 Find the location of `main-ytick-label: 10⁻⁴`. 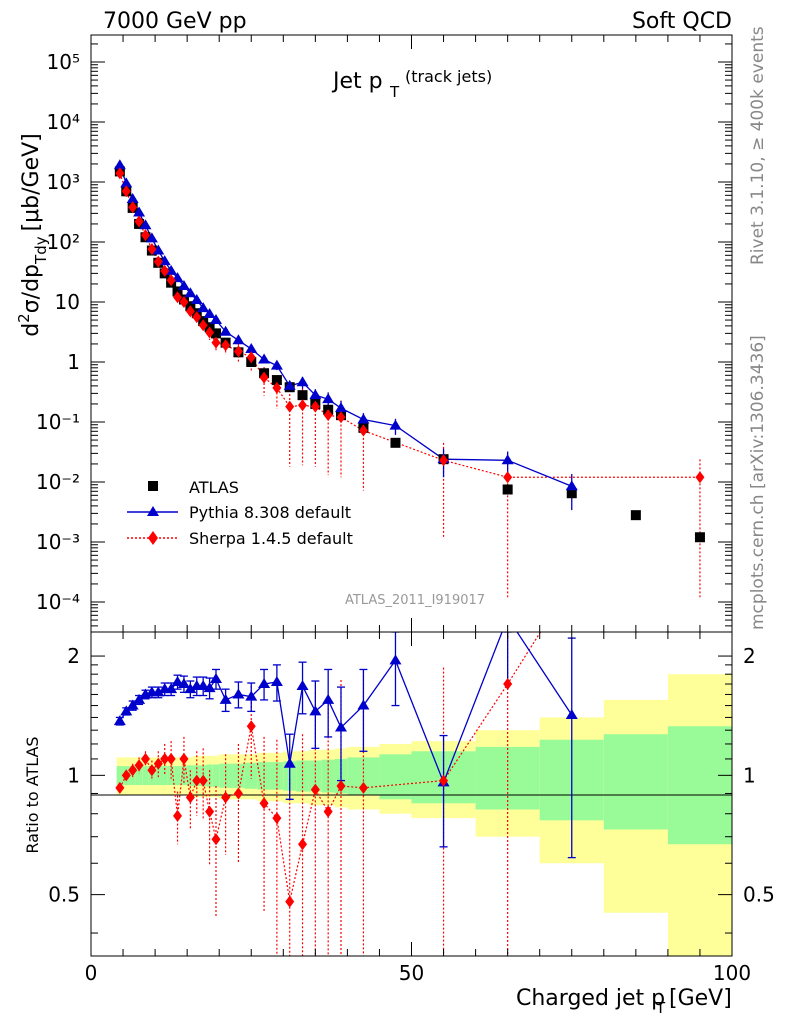

main-ytick-label: 10⁻⁴ is located at coordinates (58, 602).